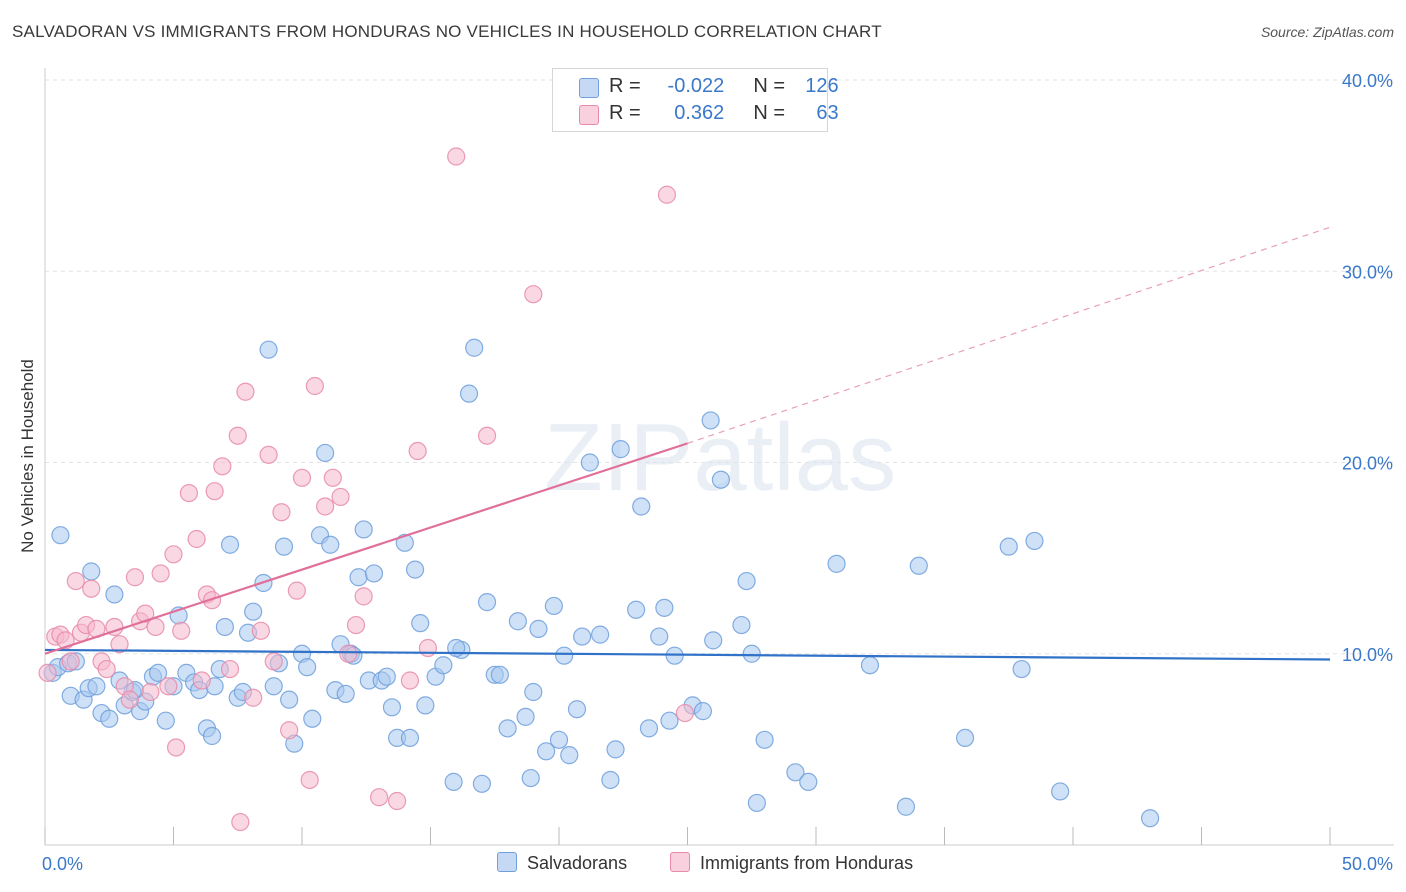 The height and width of the screenshot is (892, 1406). I want to click on y-tick-label: 40.0%, so click(1367, 81).